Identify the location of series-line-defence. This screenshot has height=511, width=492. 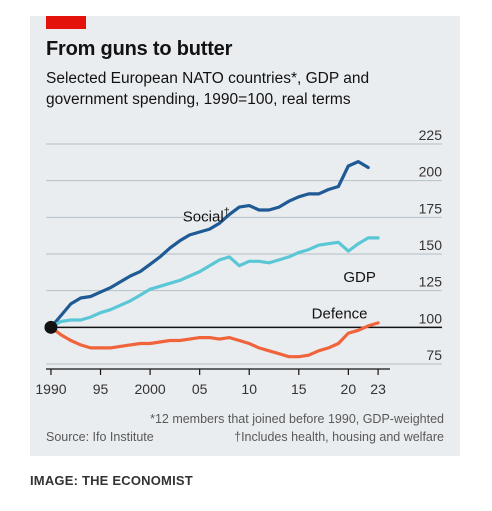
(214, 340).